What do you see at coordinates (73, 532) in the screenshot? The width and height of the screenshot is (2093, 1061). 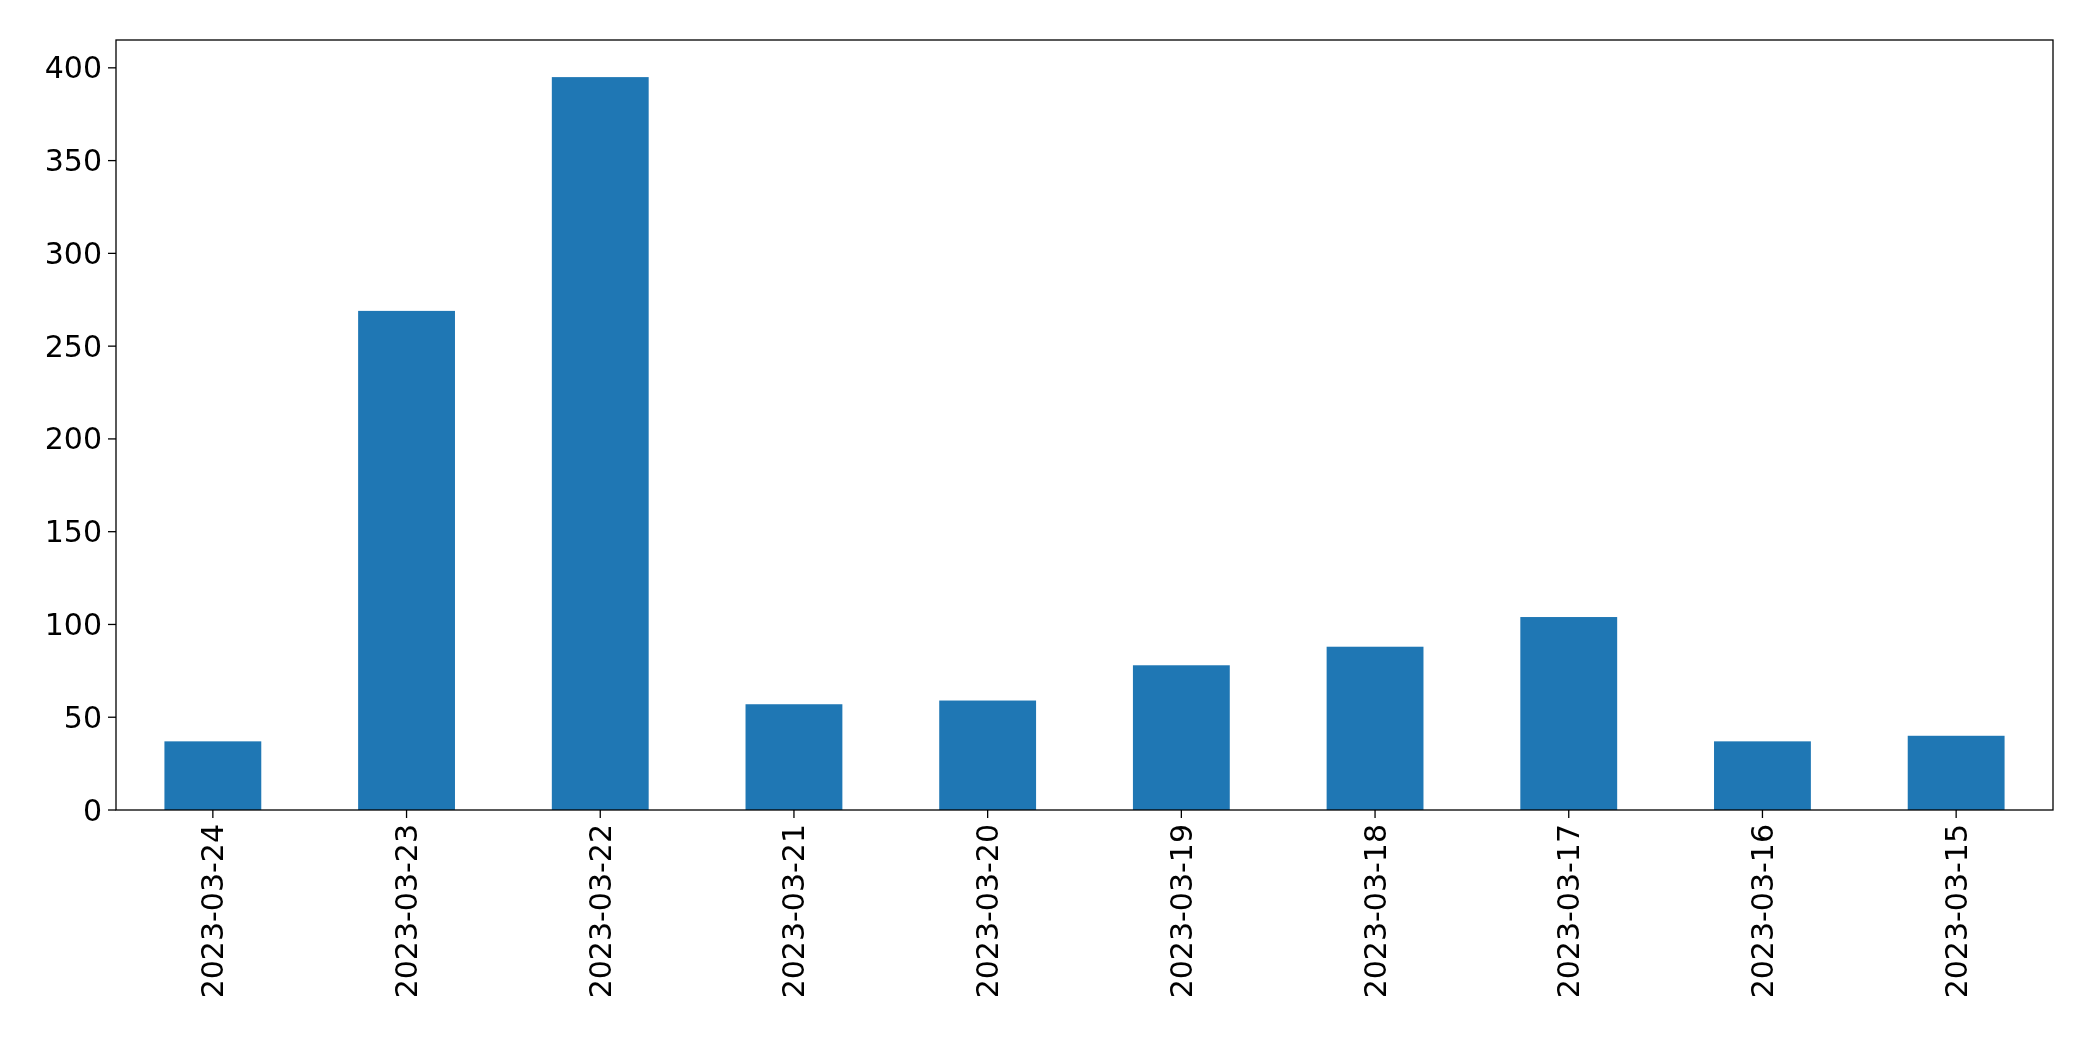 I see `y-tick-label: 150` at bounding box center [73, 532].